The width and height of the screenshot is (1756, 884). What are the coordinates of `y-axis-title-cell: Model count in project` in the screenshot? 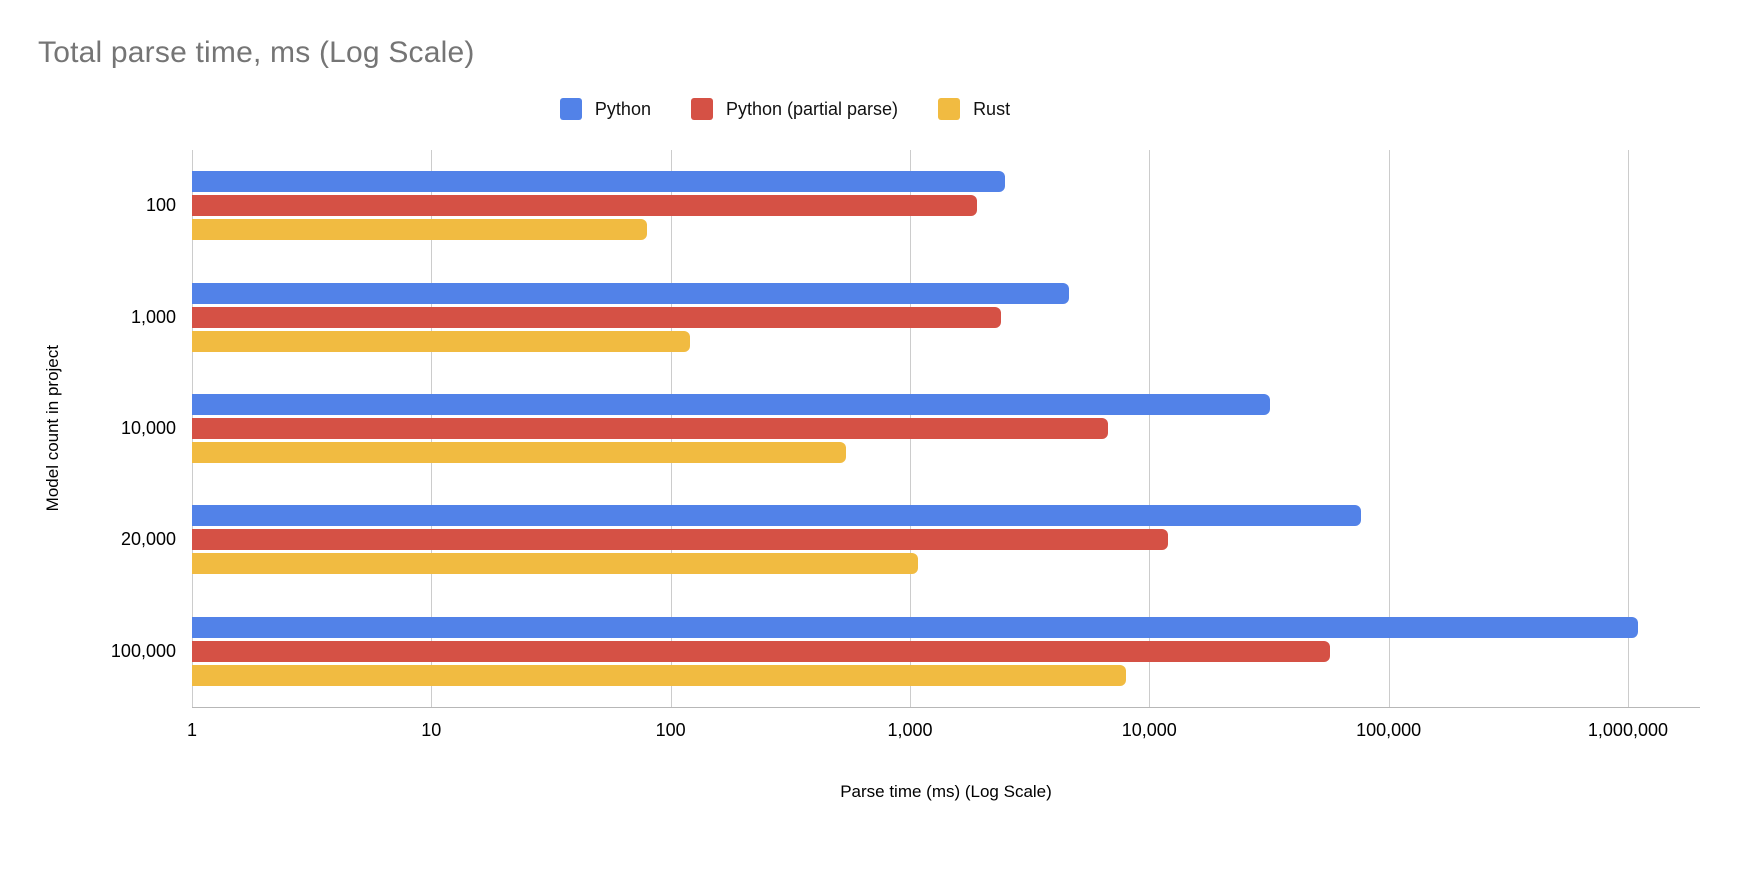 It's located at (53, 428).